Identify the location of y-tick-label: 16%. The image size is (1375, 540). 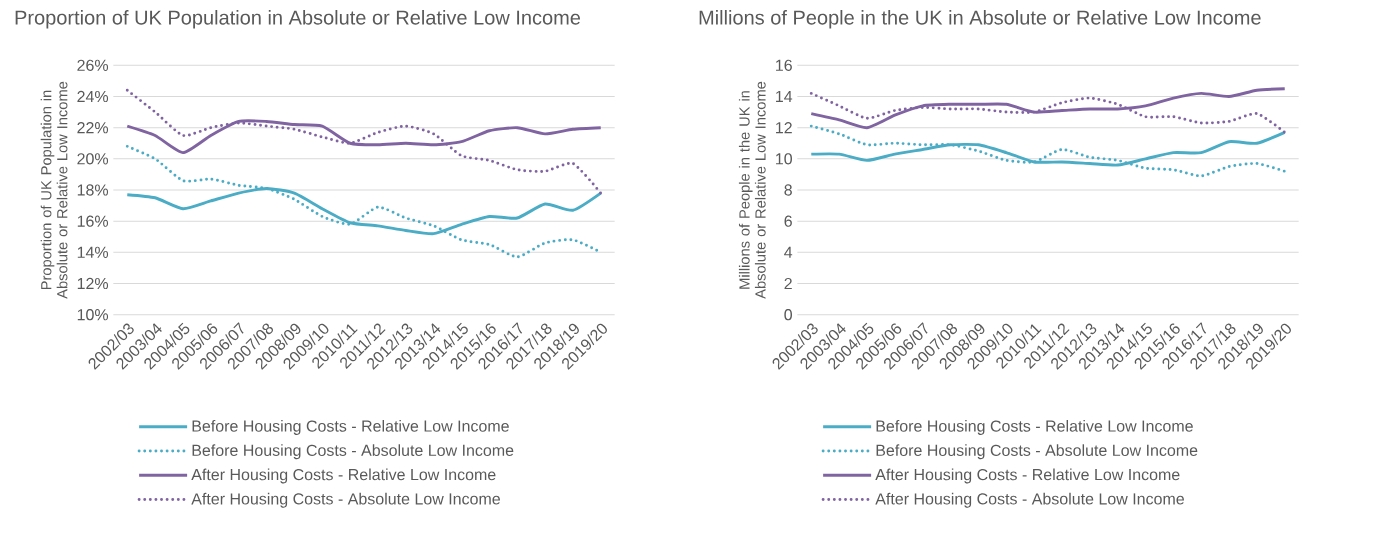
(93, 221).